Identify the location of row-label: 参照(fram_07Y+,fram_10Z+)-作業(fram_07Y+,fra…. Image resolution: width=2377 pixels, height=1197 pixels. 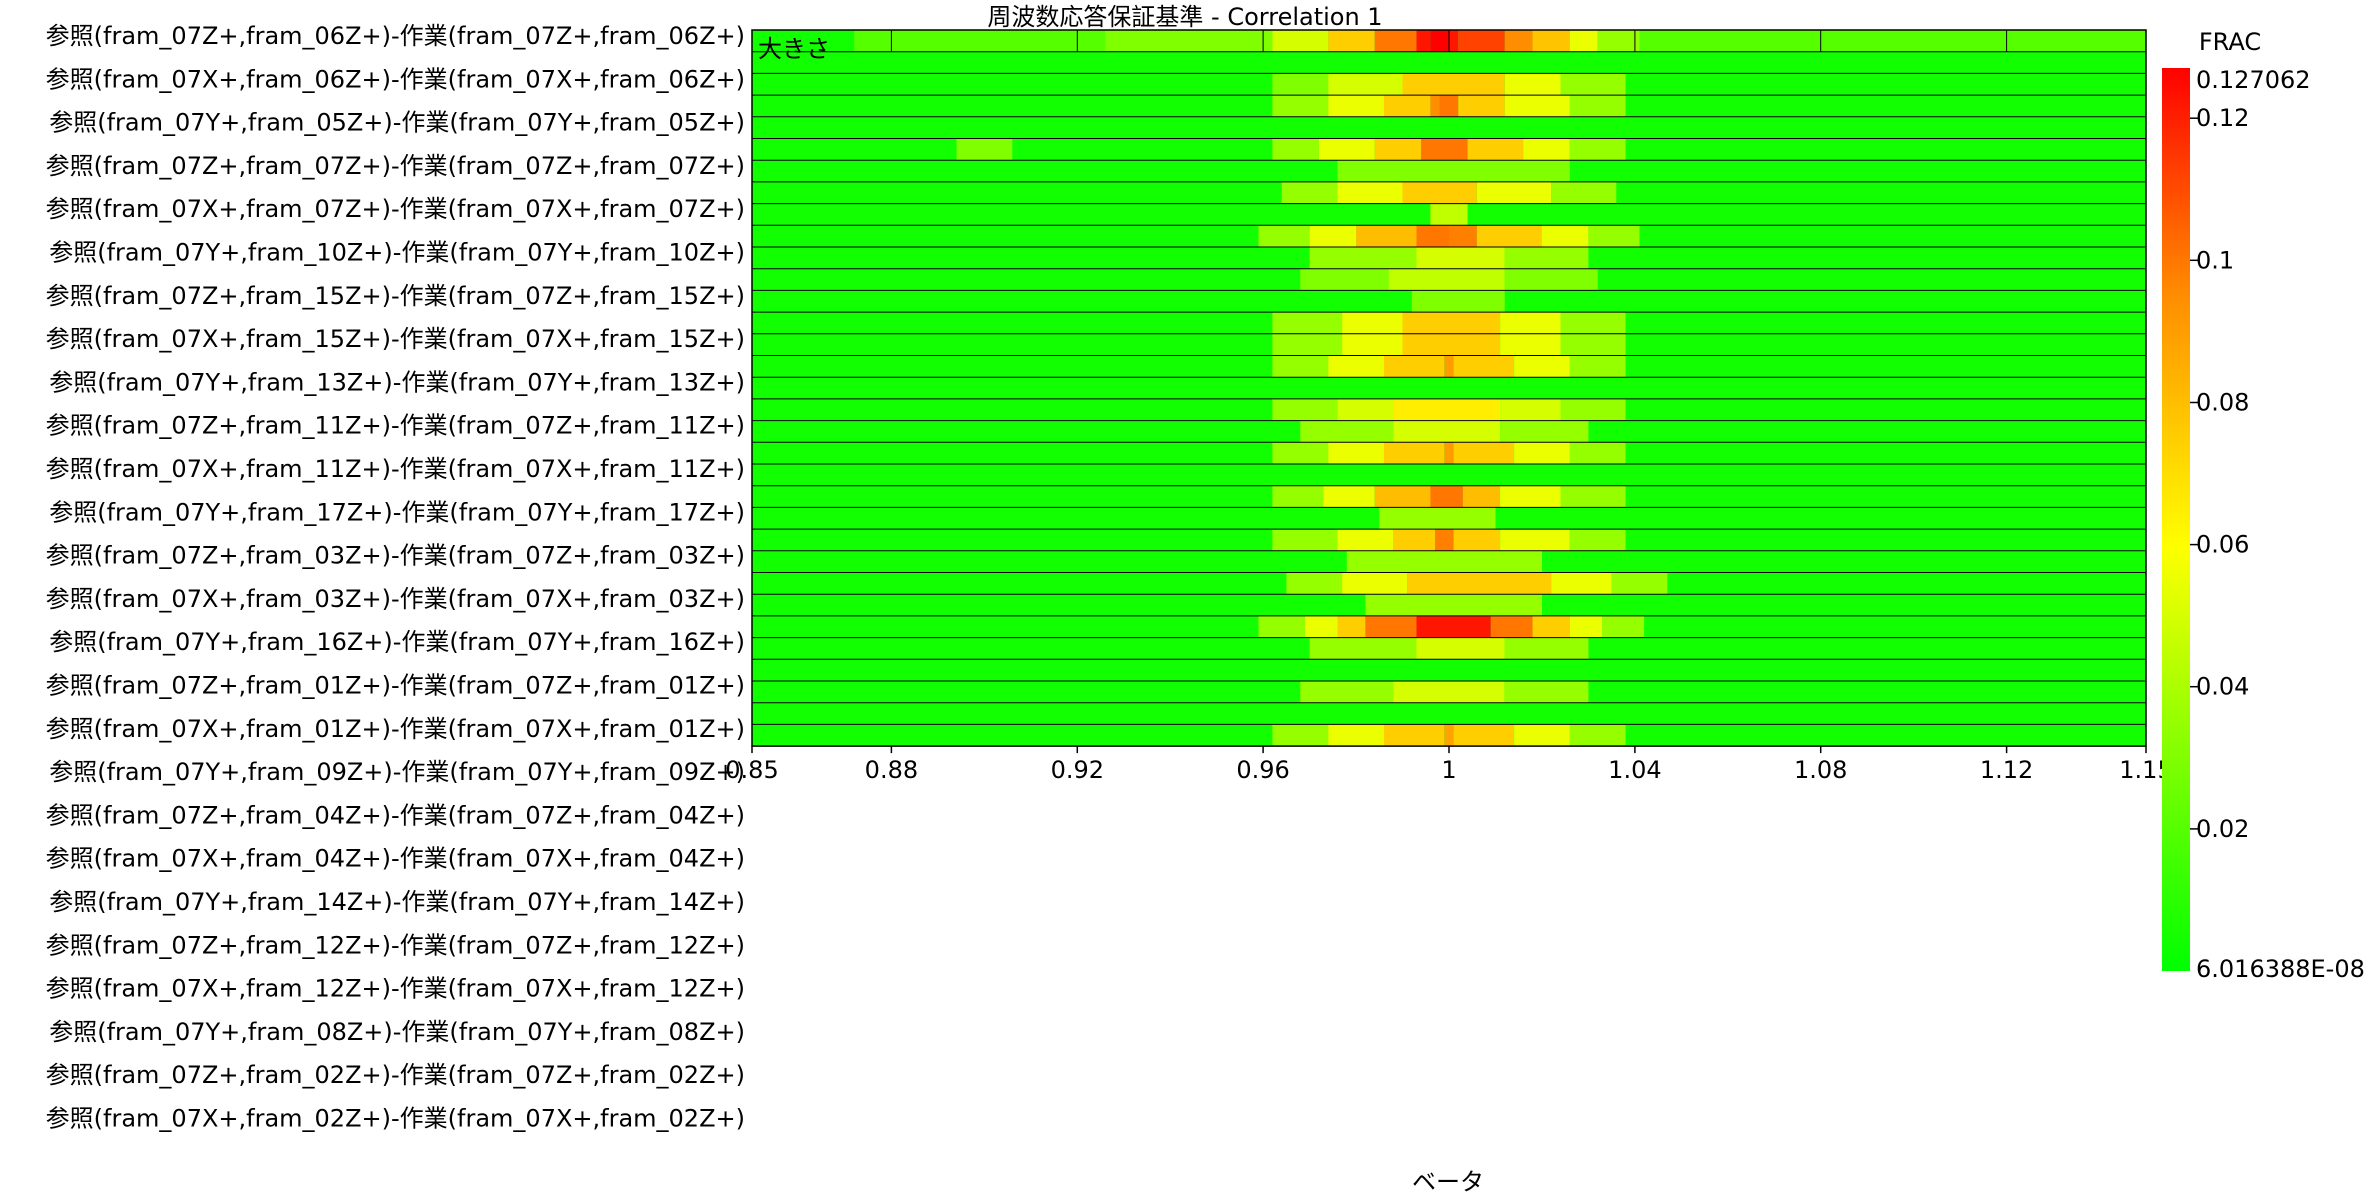
(397, 253).